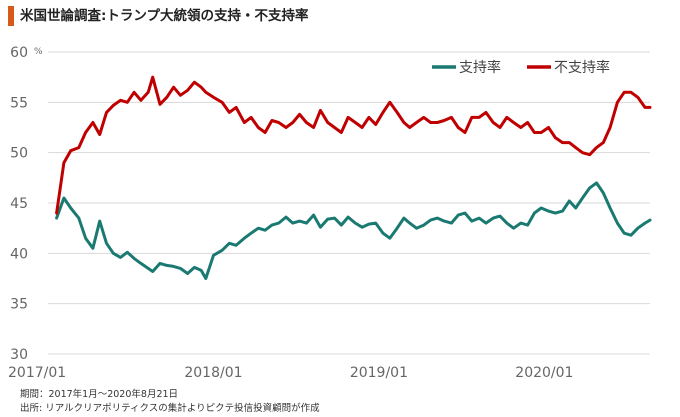 This screenshot has width=680, height=417. I want to click on y-tick-label: 50, so click(19, 154).